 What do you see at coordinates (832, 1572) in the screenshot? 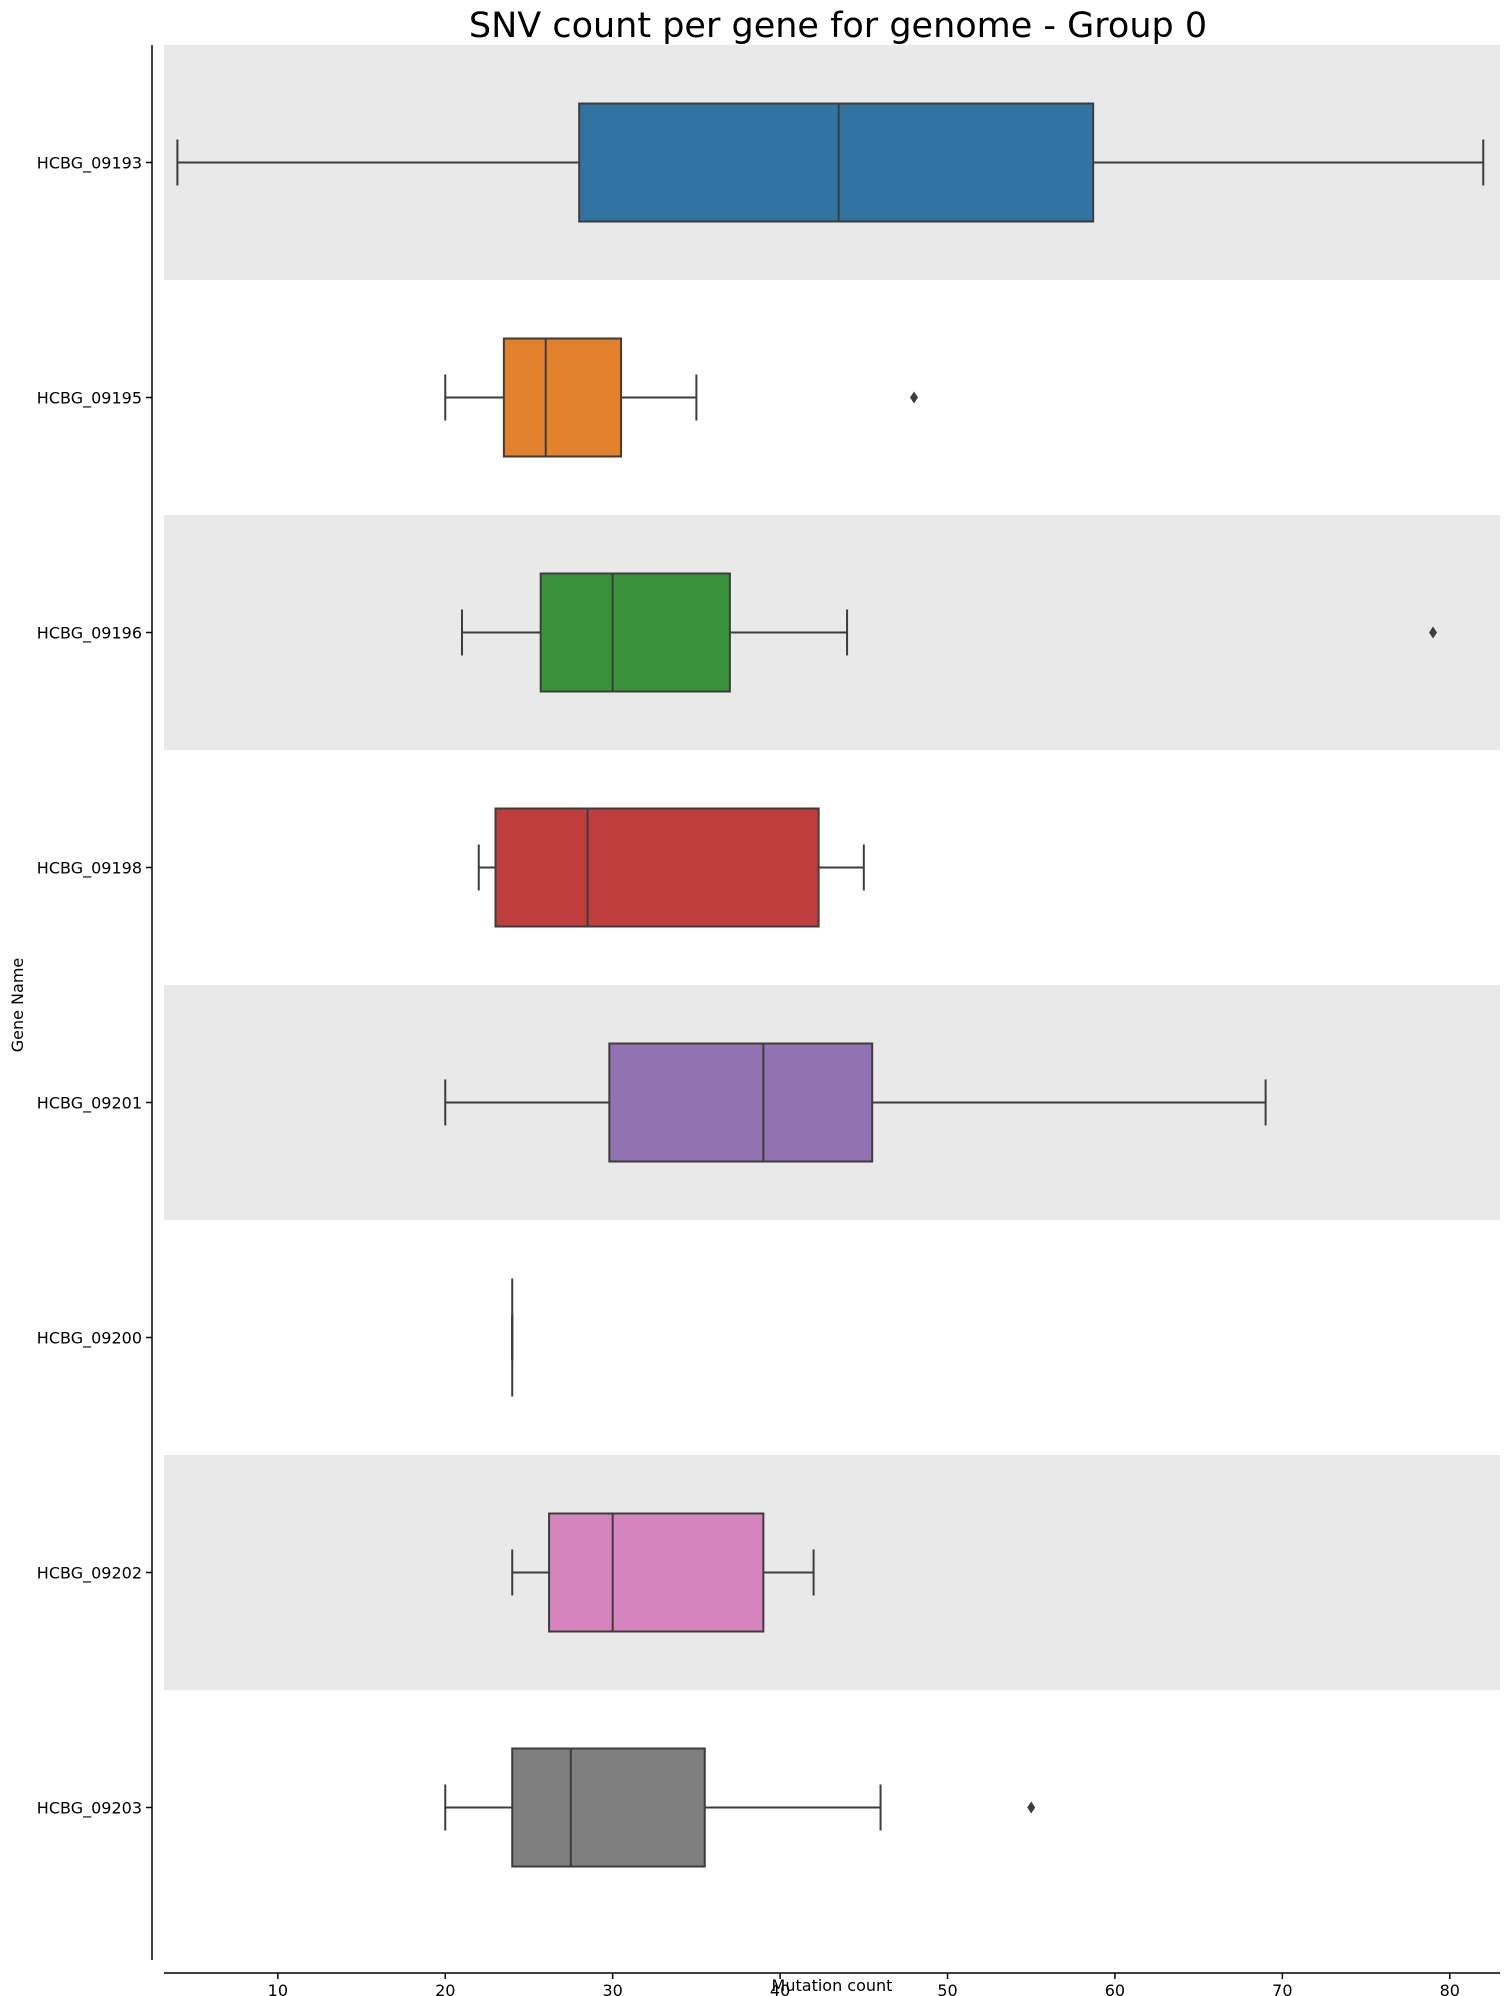
I see `row-band` at bounding box center [832, 1572].